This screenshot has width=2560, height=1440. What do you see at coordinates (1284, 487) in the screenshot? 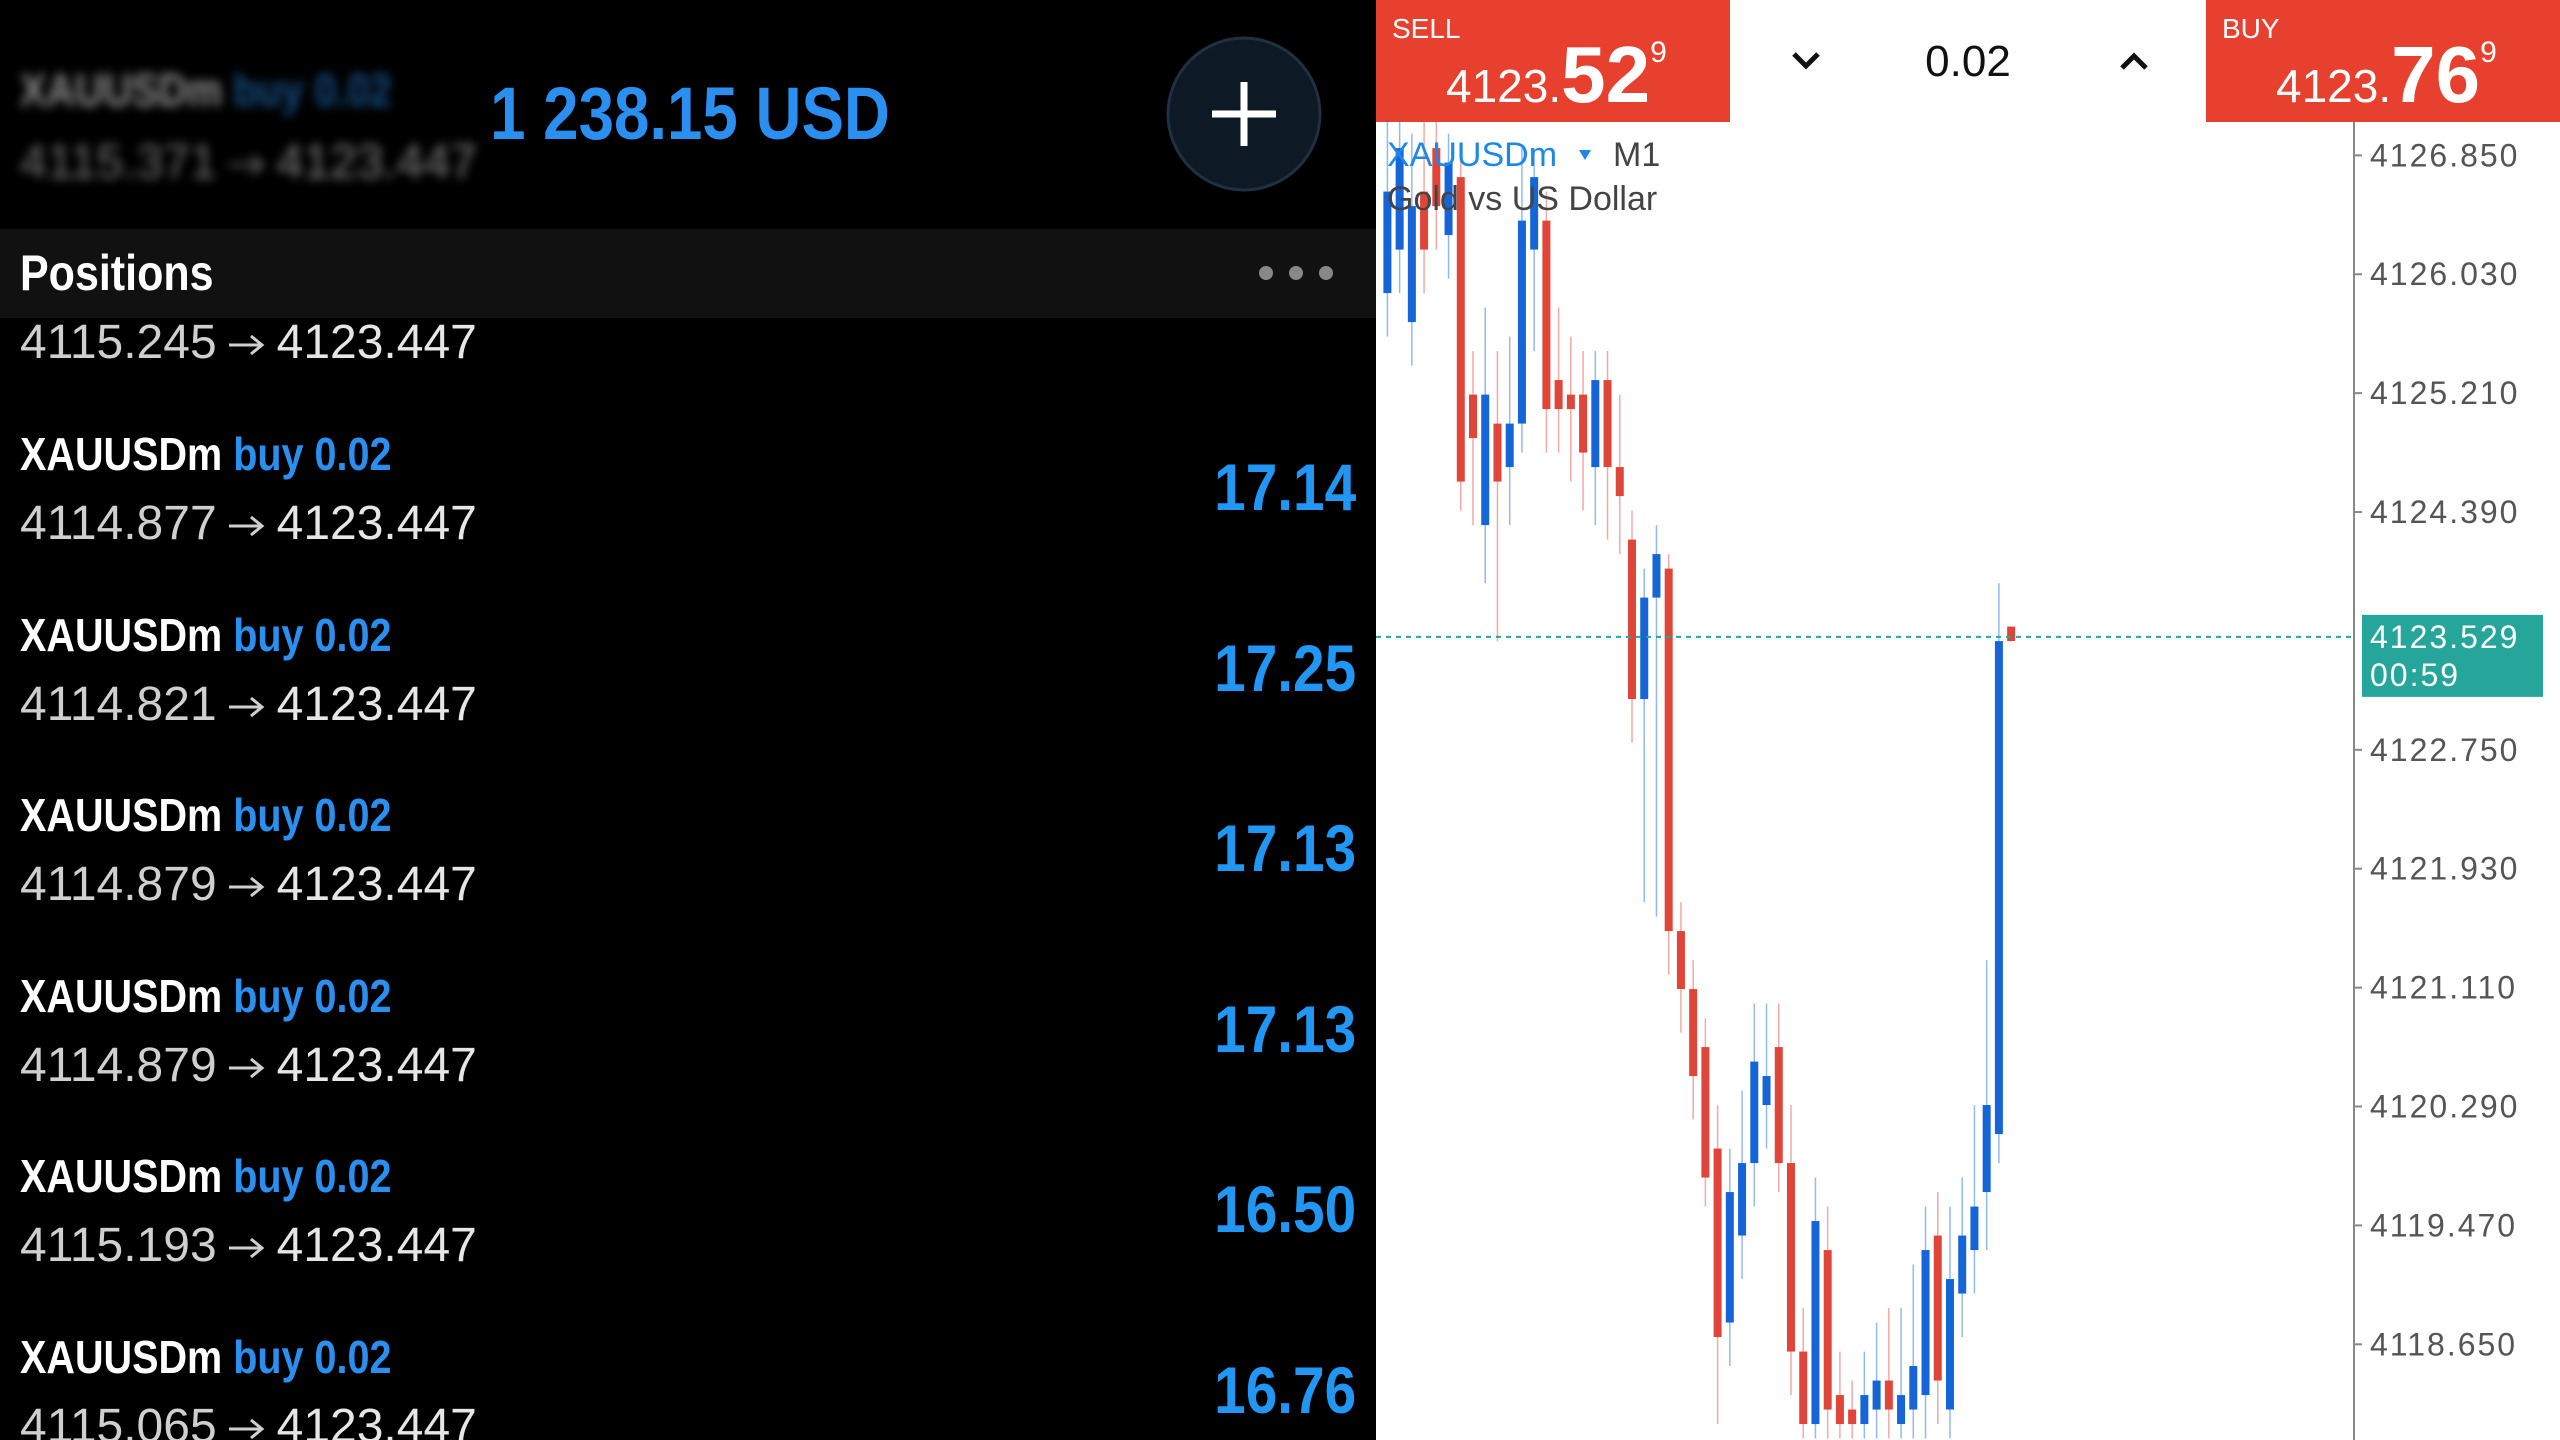
I see `profit: 17.14` at bounding box center [1284, 487].